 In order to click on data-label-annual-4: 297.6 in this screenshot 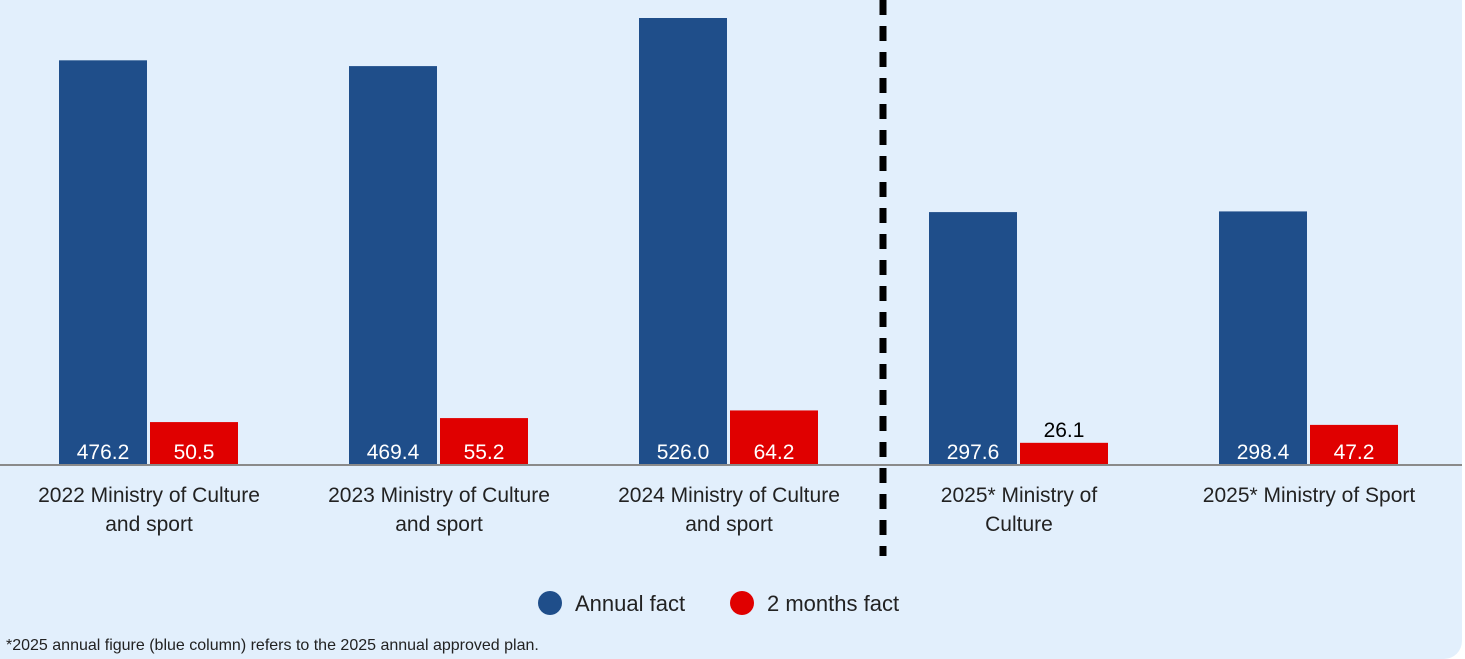, I will do `click(973, 452)`.